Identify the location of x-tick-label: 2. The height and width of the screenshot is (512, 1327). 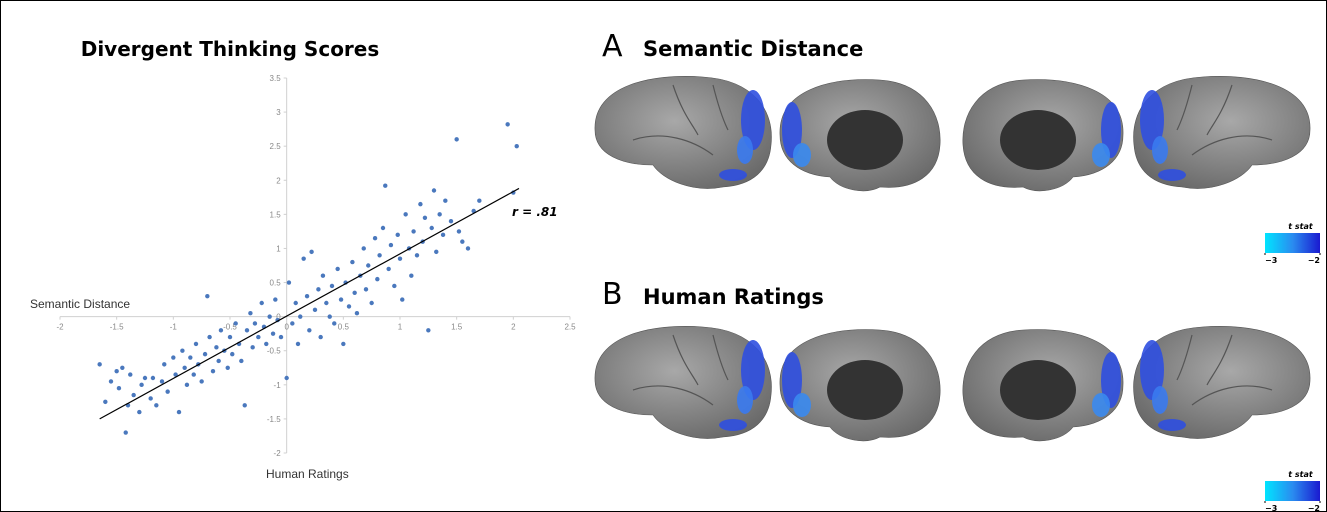
(513, 327).